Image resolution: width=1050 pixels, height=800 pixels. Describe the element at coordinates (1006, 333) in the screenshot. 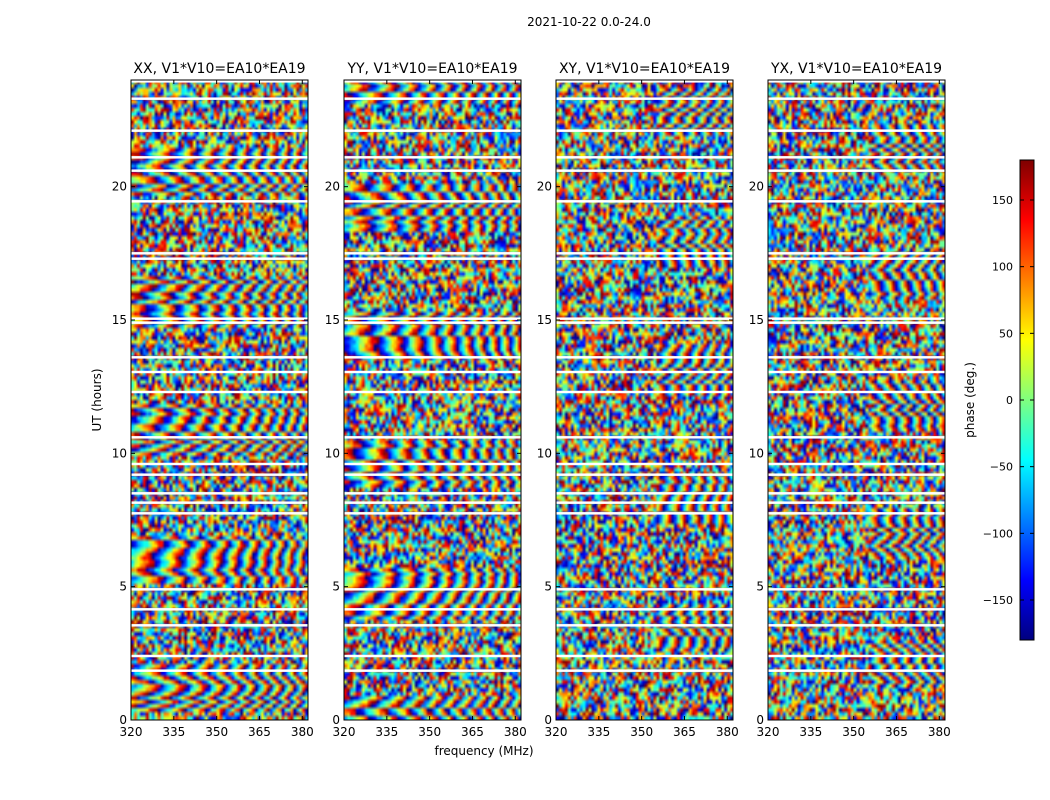

I see `colorbar-tick-label: 50` at that location.